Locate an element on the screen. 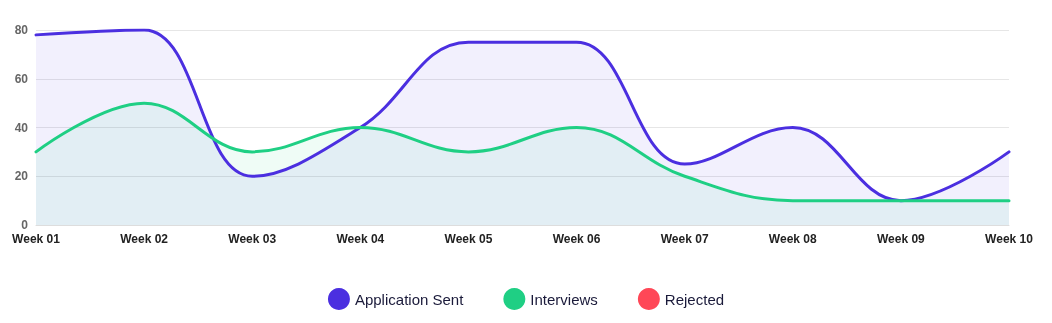 This screenshot has width=1052, height=323. y-tick-label: 0 is located at coordinates (25, 225).